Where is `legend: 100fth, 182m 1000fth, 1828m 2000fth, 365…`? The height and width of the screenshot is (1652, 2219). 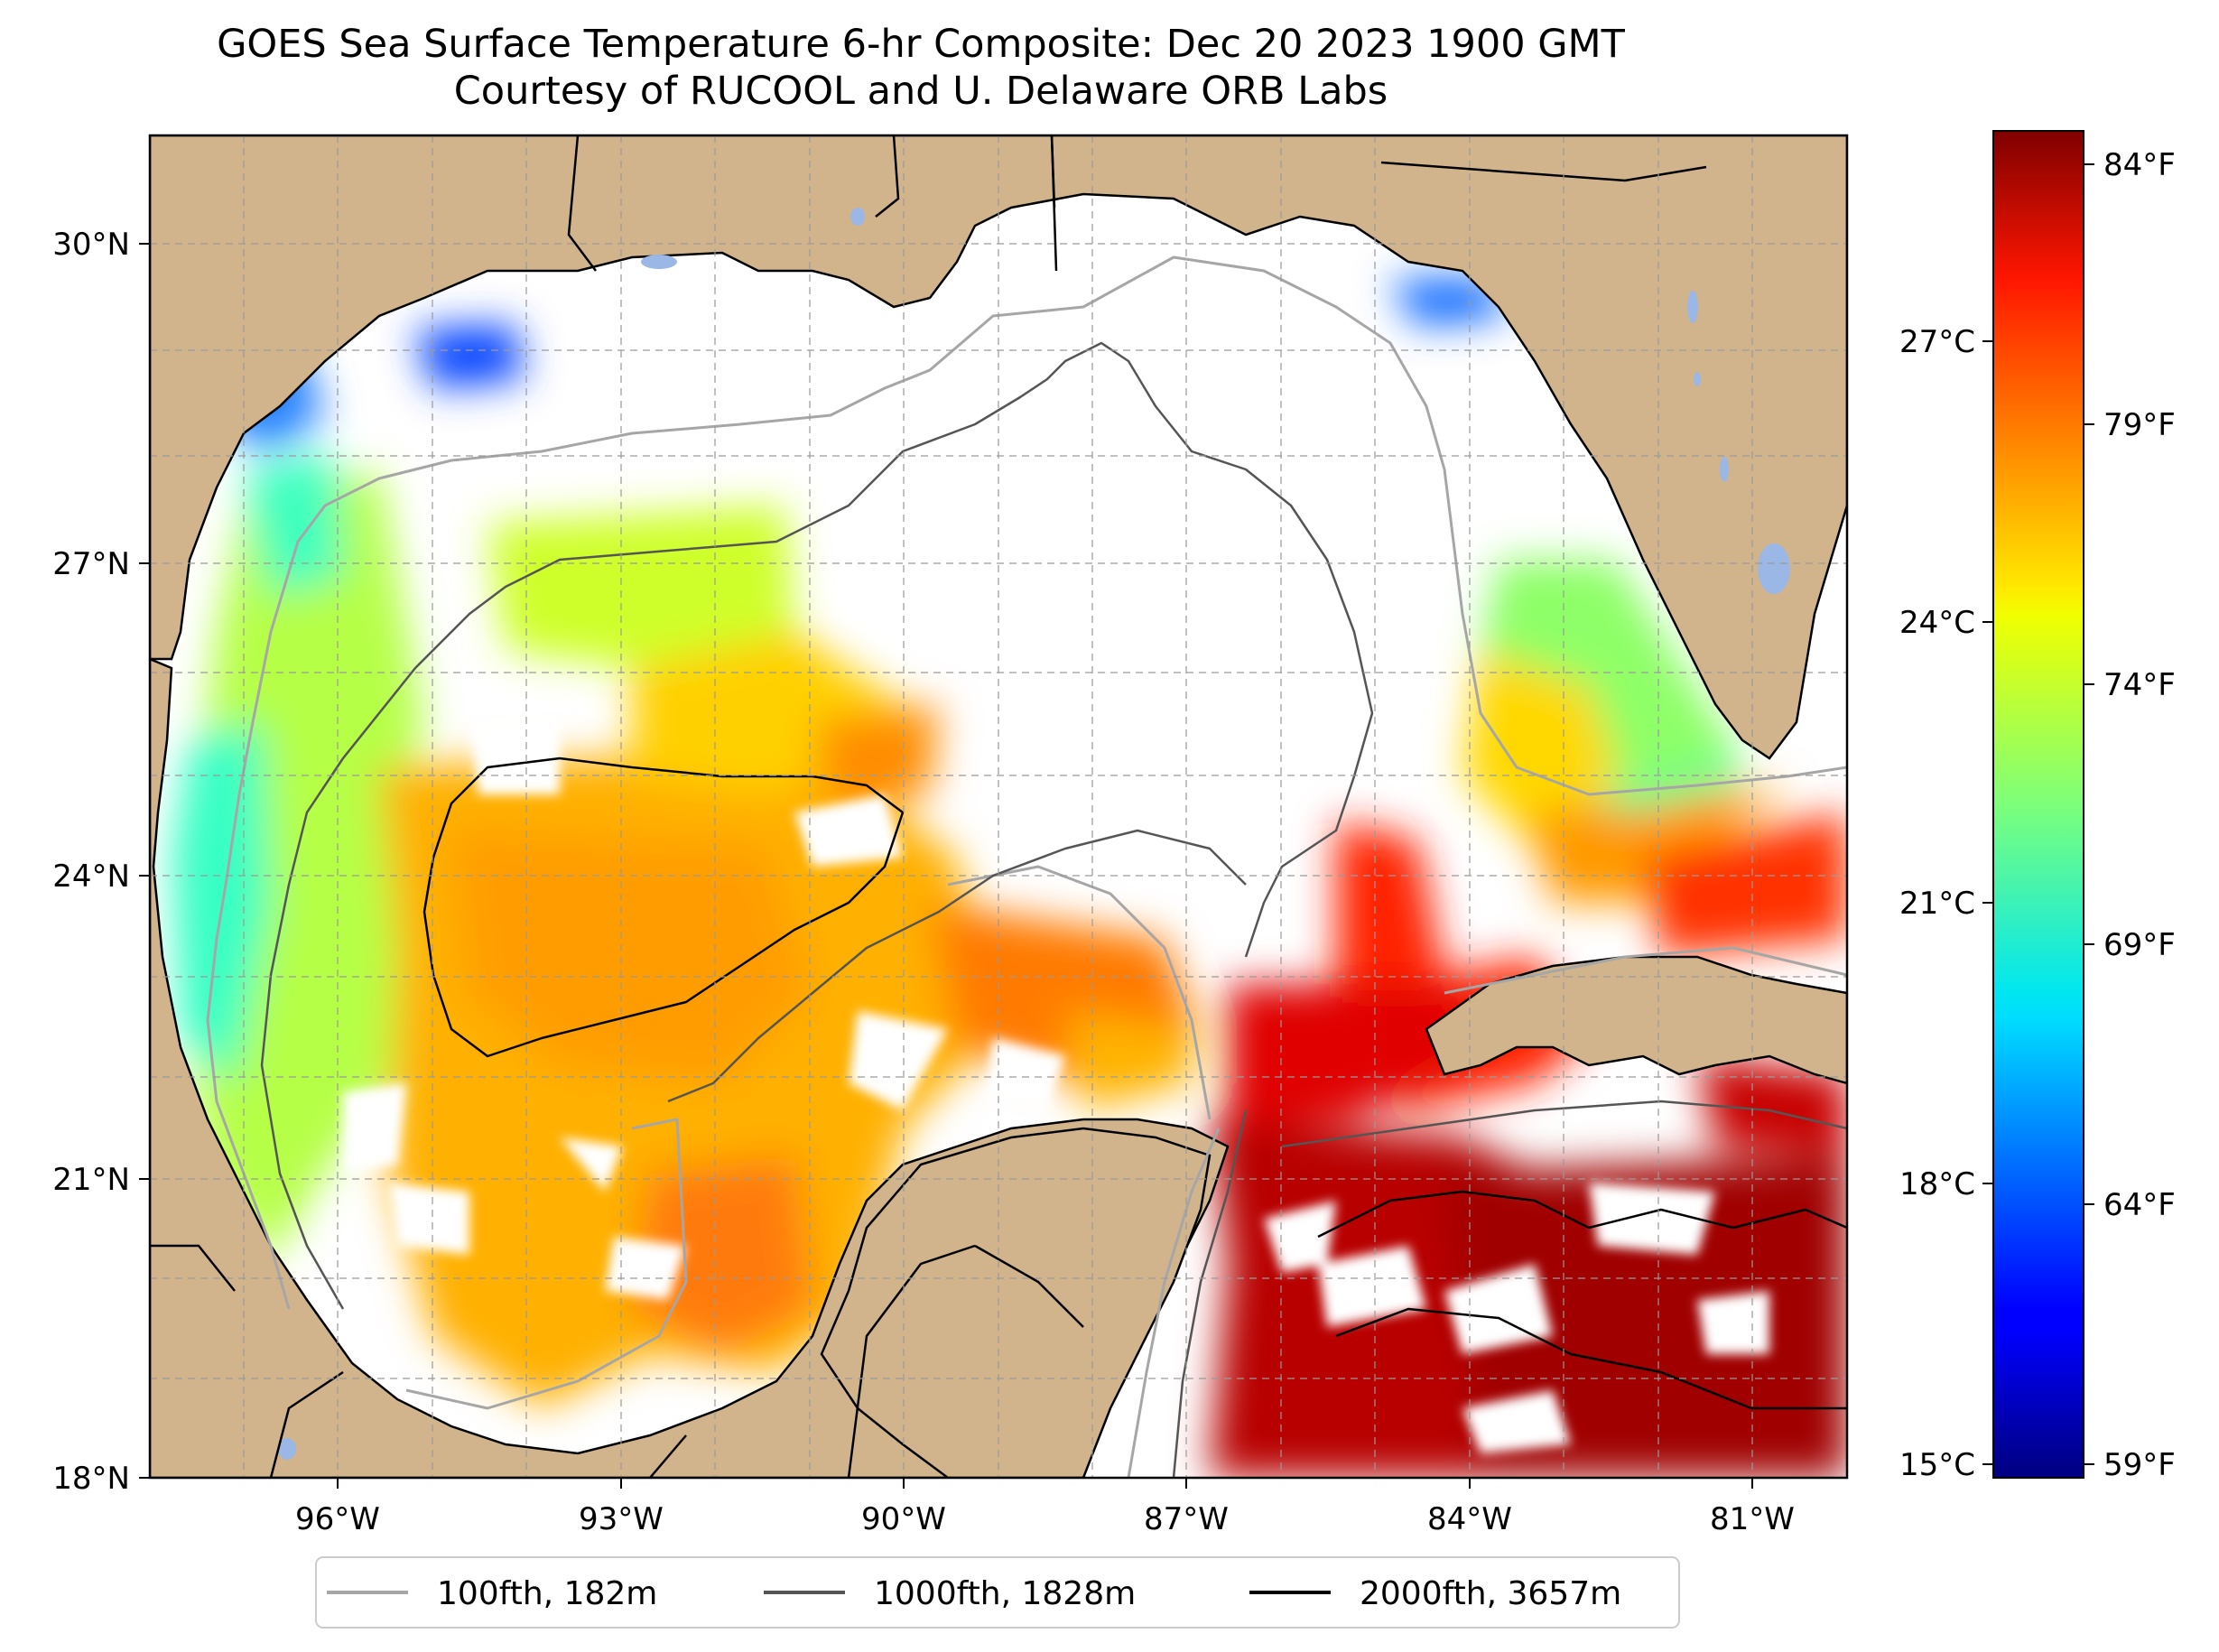 legend: 100fth, 182m 1000fth, 1828m 2000fth, 365… is located at coordinates (997, 1592).